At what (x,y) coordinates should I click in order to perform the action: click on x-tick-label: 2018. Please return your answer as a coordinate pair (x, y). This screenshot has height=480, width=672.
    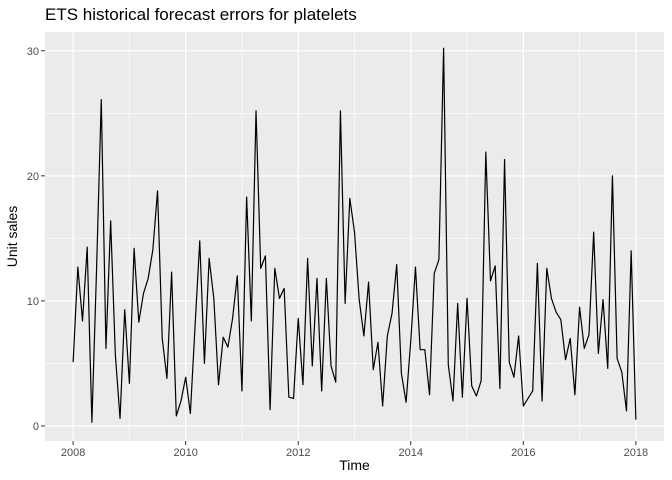
    Looking at the image, I should click on (636, 453).